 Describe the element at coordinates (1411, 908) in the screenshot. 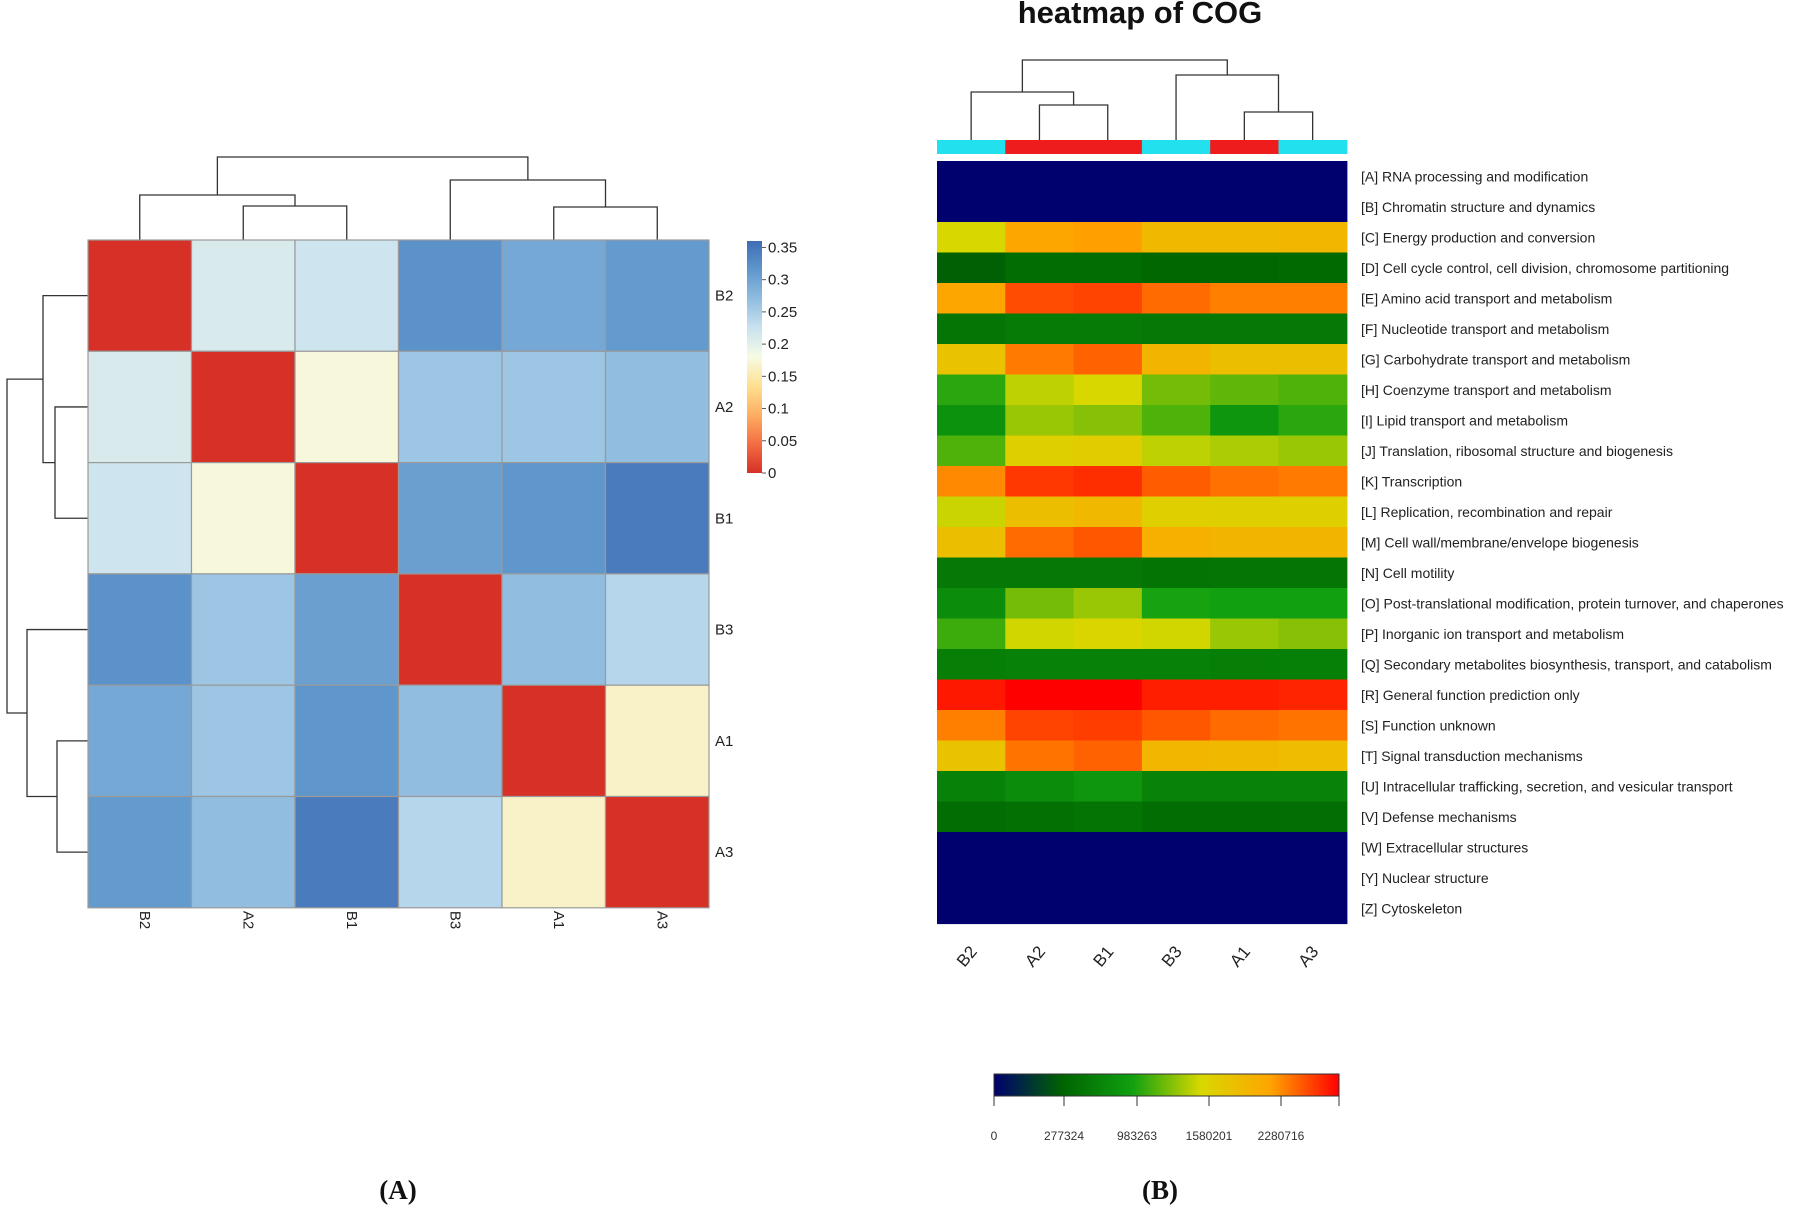

I see `panel-b-category-label: [Z] Cytoskeleton` at that location.